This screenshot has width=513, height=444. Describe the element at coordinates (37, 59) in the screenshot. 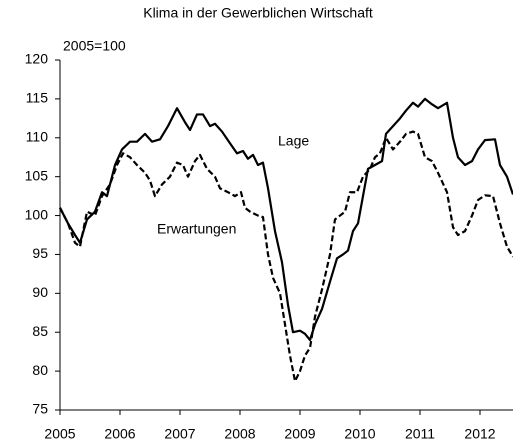

I see `y-tick-label: 120` at that location.